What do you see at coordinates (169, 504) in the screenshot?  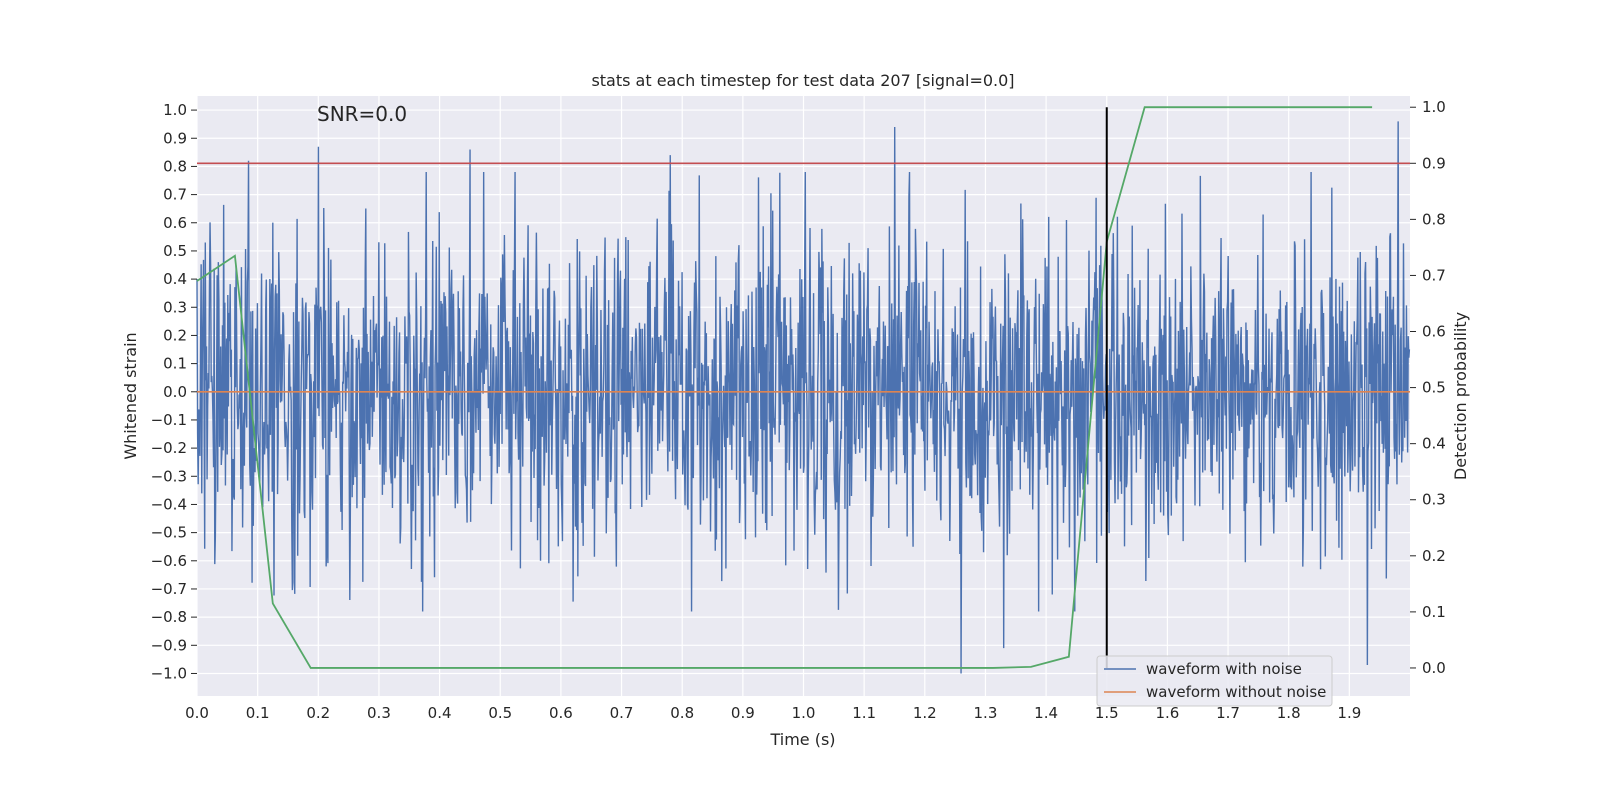 I see `y-left-tick-label: −0.4` at bounding box center [169, 504].